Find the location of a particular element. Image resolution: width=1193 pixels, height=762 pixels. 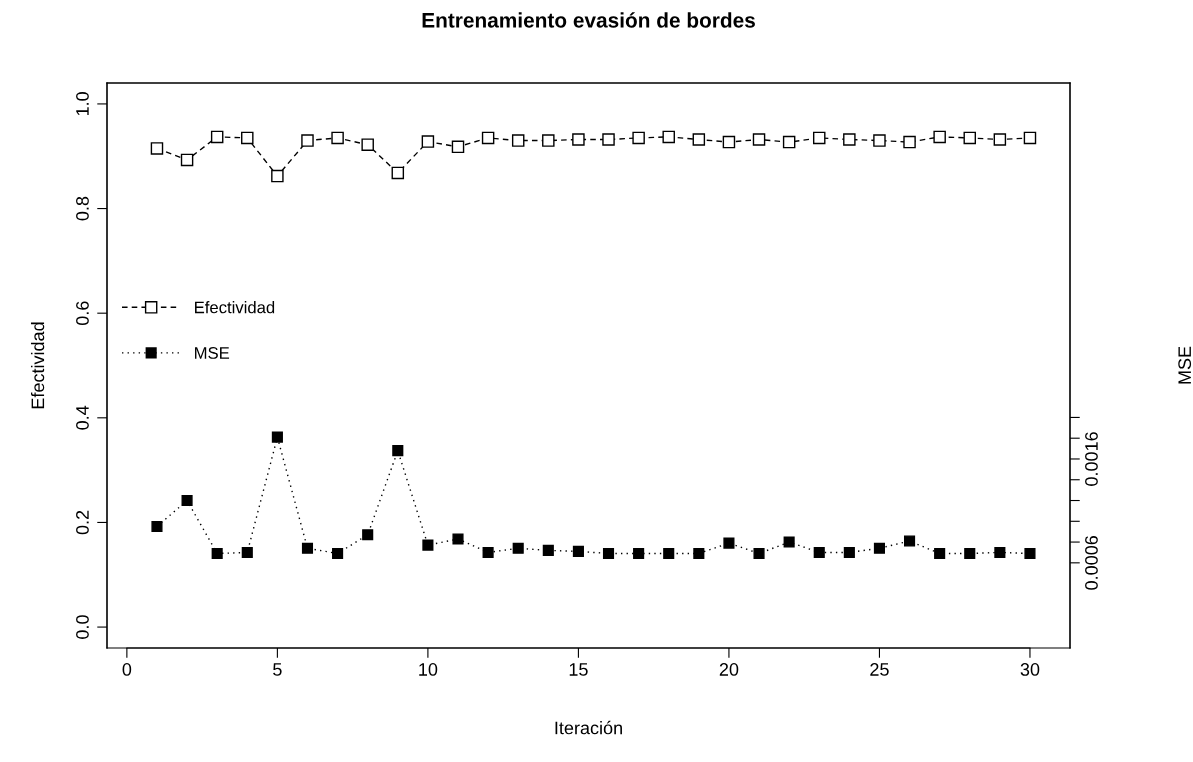

y2-axis-title: MSE is located at coordinates (1185, 365).